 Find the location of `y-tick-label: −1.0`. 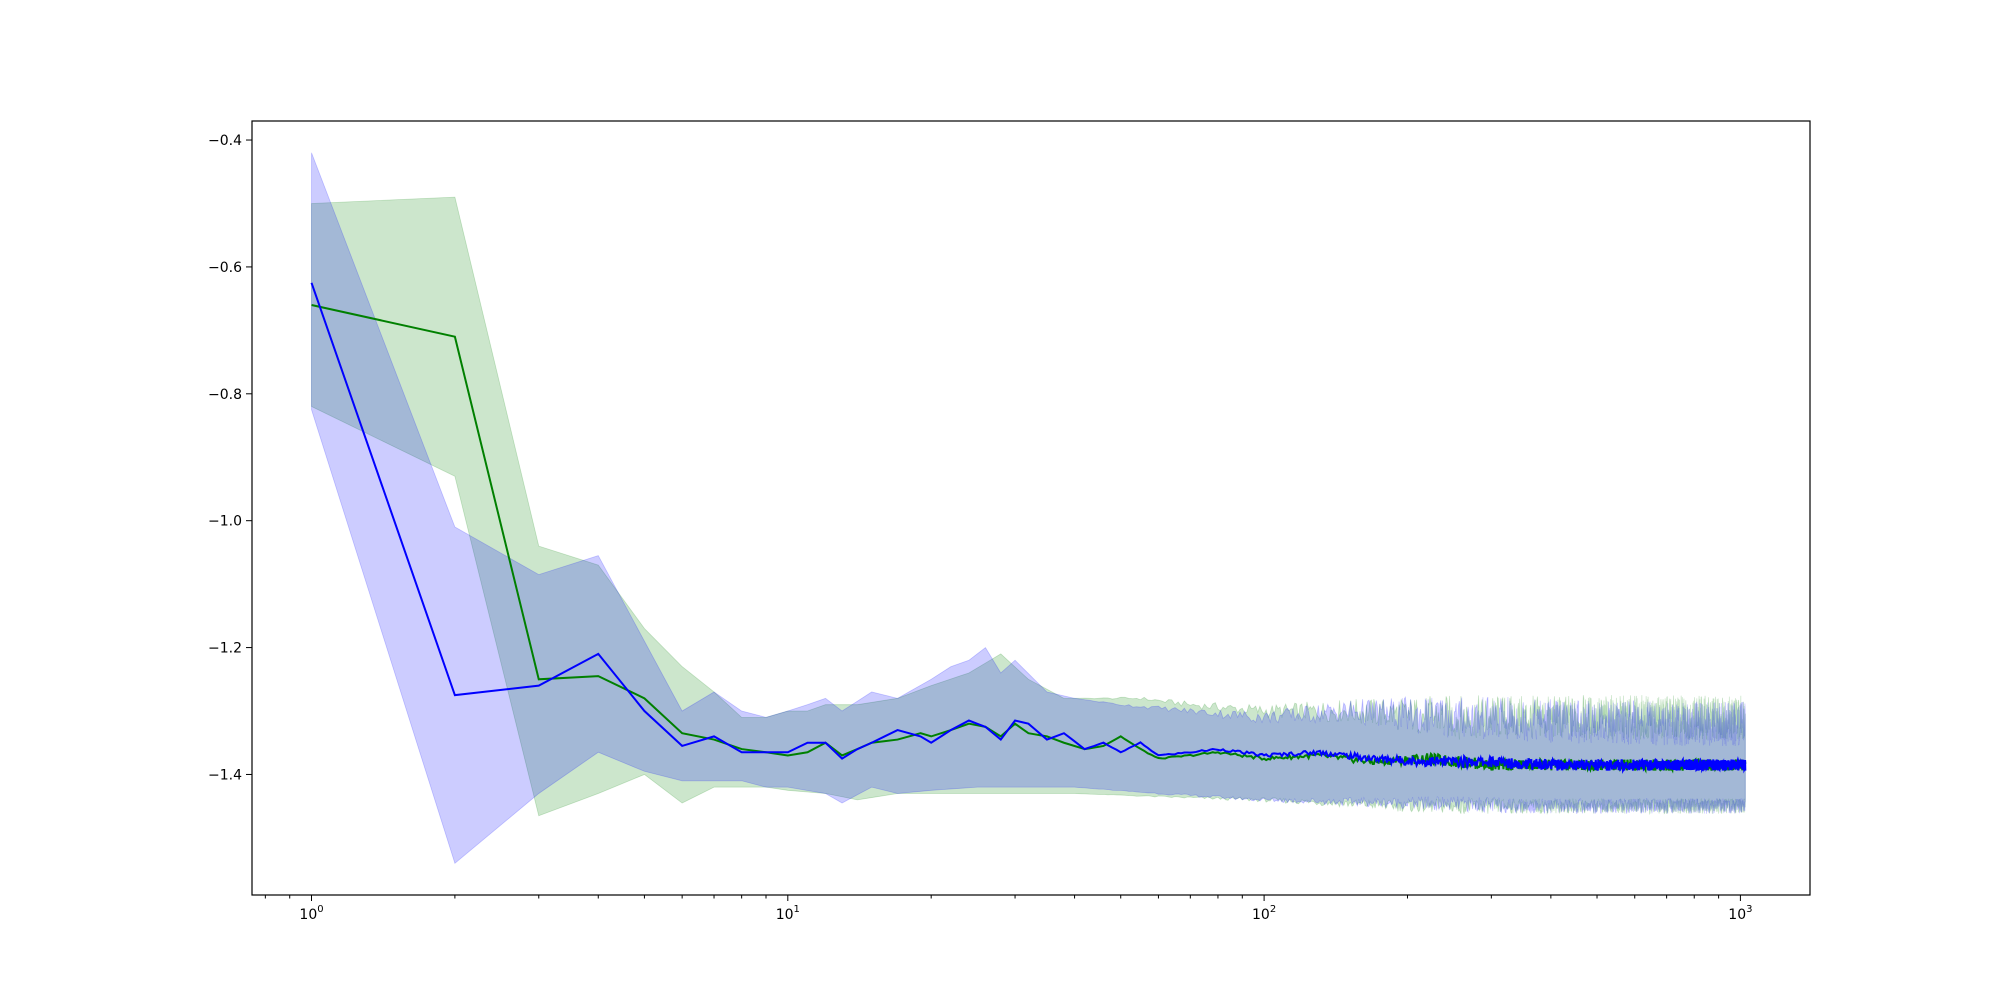

y-tick-label: −1.0 is located at coordinates (225, 522).